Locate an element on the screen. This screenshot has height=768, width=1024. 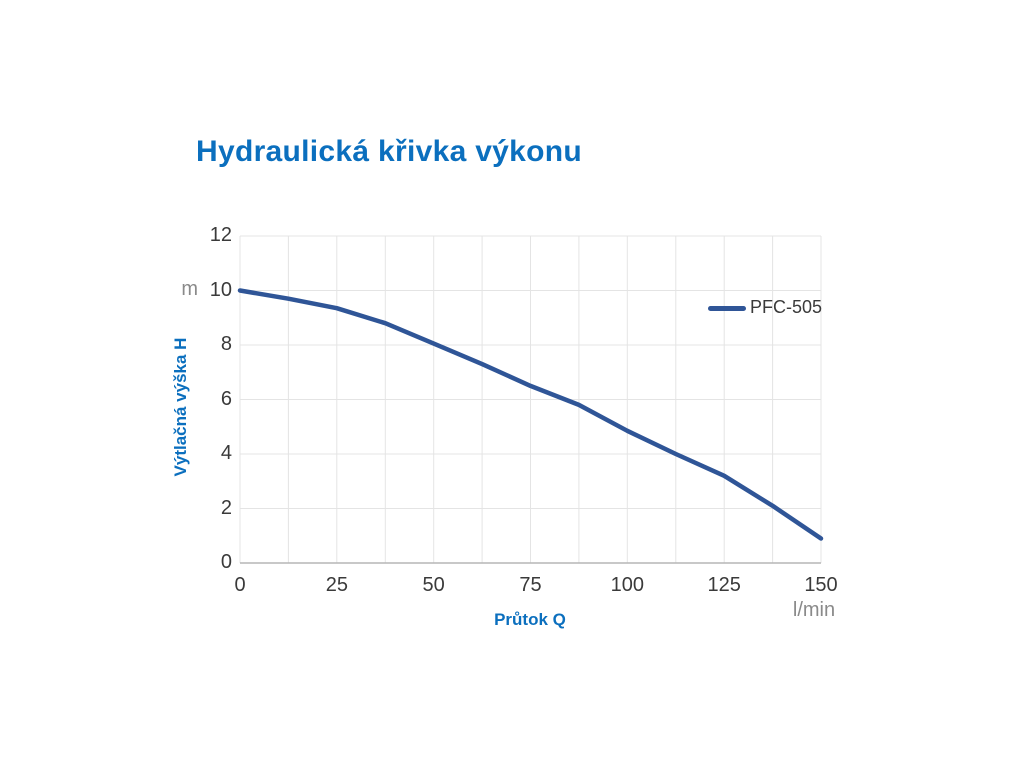
y-tick-label: 10 is located at coordinates (220, 289).